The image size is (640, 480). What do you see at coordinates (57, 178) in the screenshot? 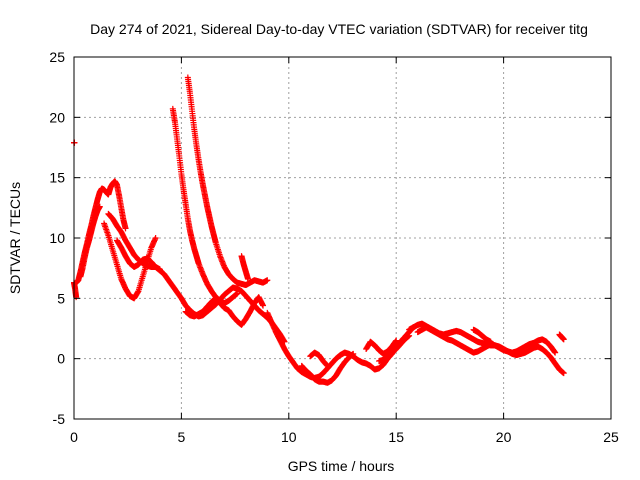
I see `y-tick-label: 15` at bounding box center [57, 178].